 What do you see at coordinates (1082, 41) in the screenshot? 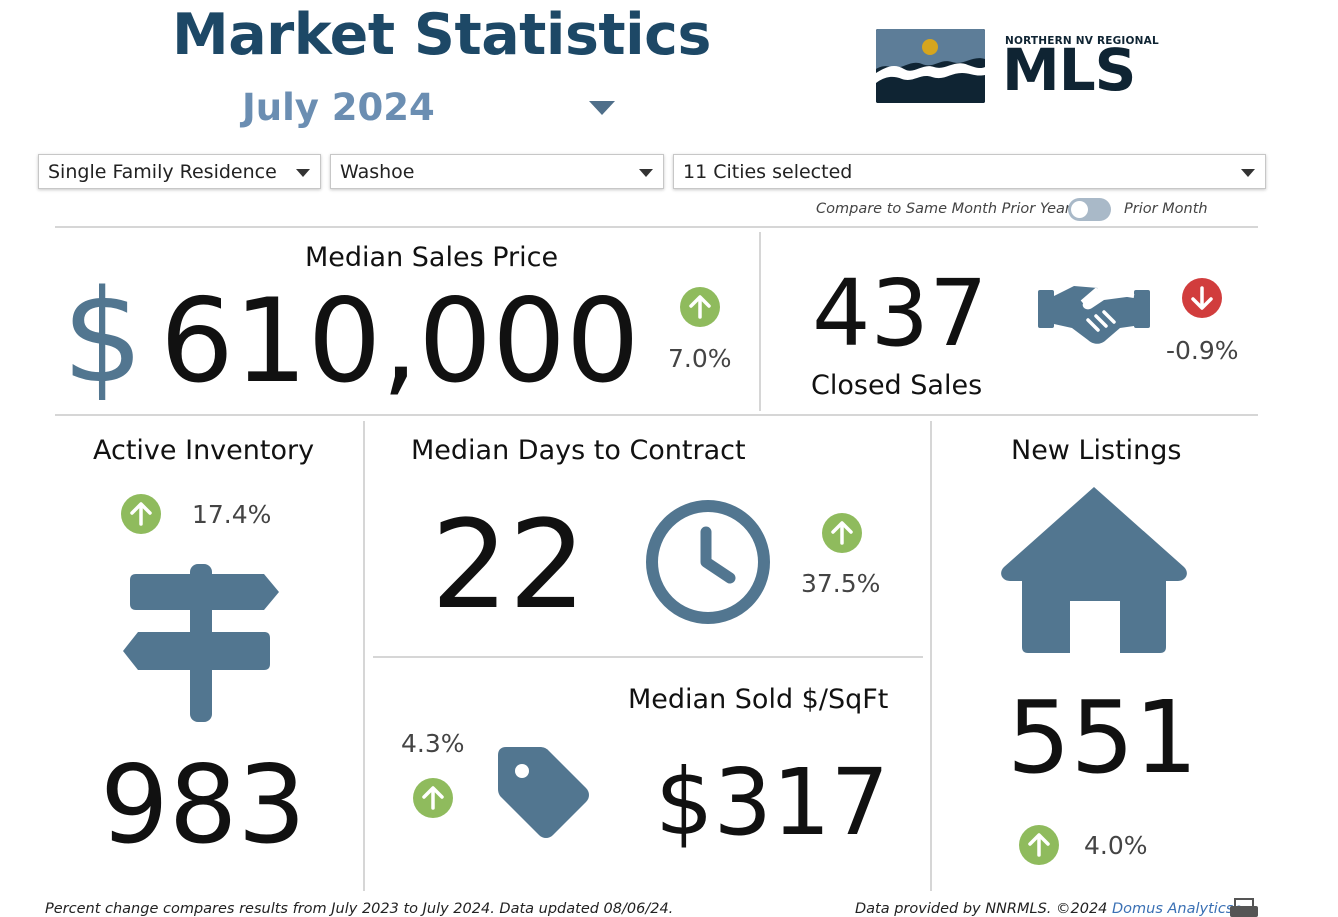
I see `logo-subtitle: NORTHERN NV REGIONAL` at bounding box center [1082, 41].